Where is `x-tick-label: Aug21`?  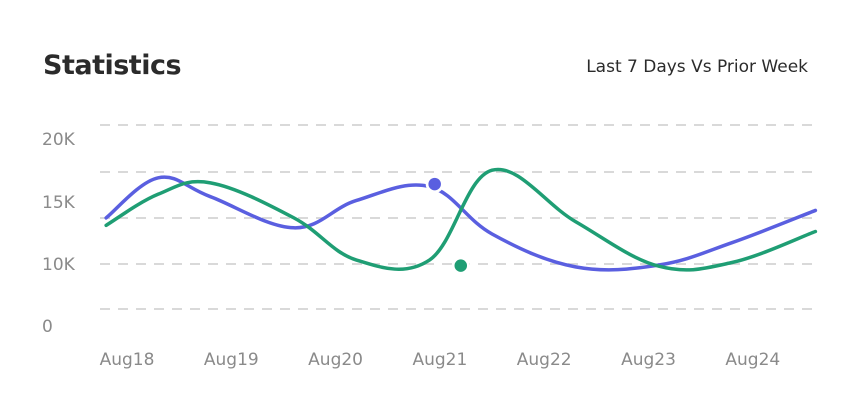 x-tick-label: Aug21 is located at coordinates (439, 360).